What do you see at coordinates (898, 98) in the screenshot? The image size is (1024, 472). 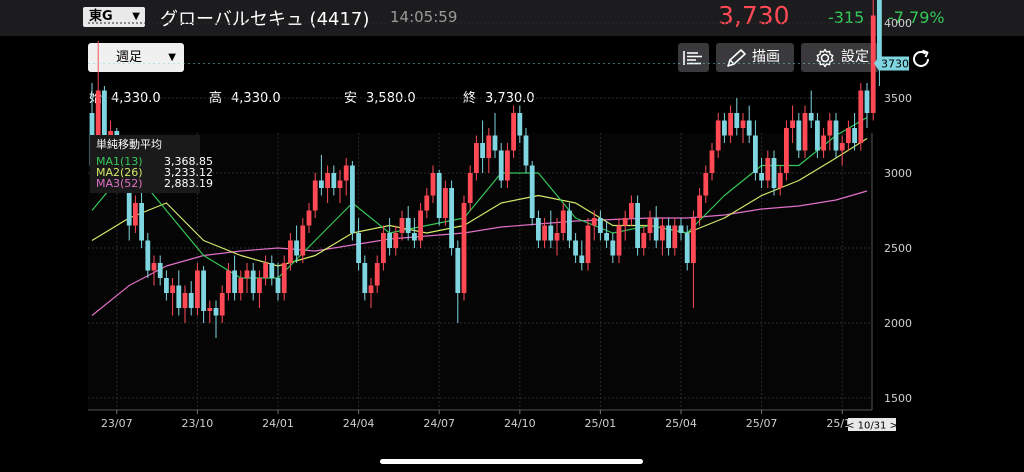 I see `y-tick-label: 3500` at bounding box center [898, 98].